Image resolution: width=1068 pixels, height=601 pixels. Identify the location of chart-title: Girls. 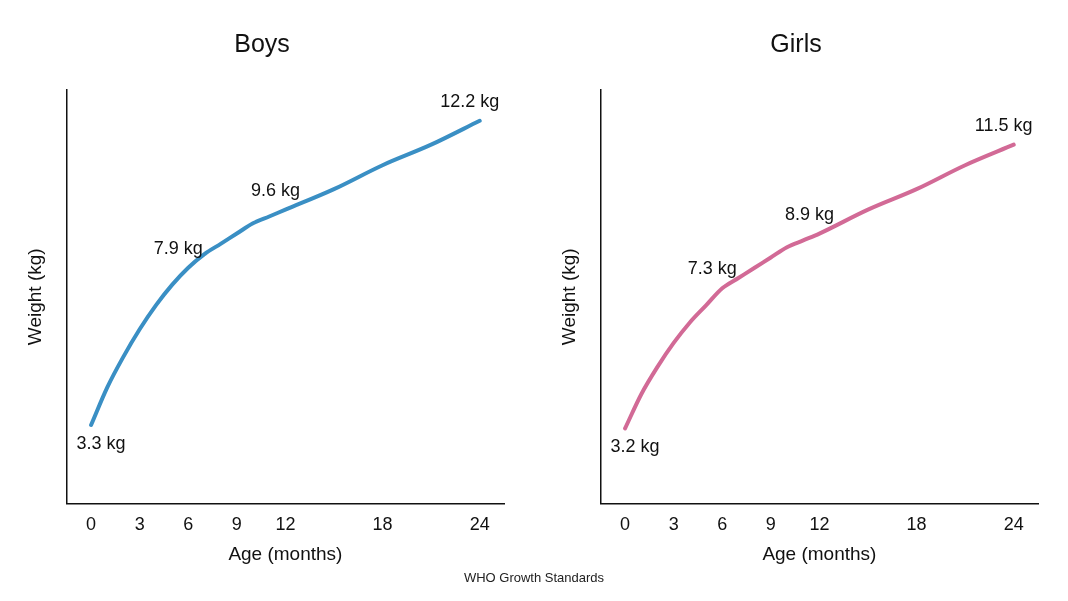
(796, 42).